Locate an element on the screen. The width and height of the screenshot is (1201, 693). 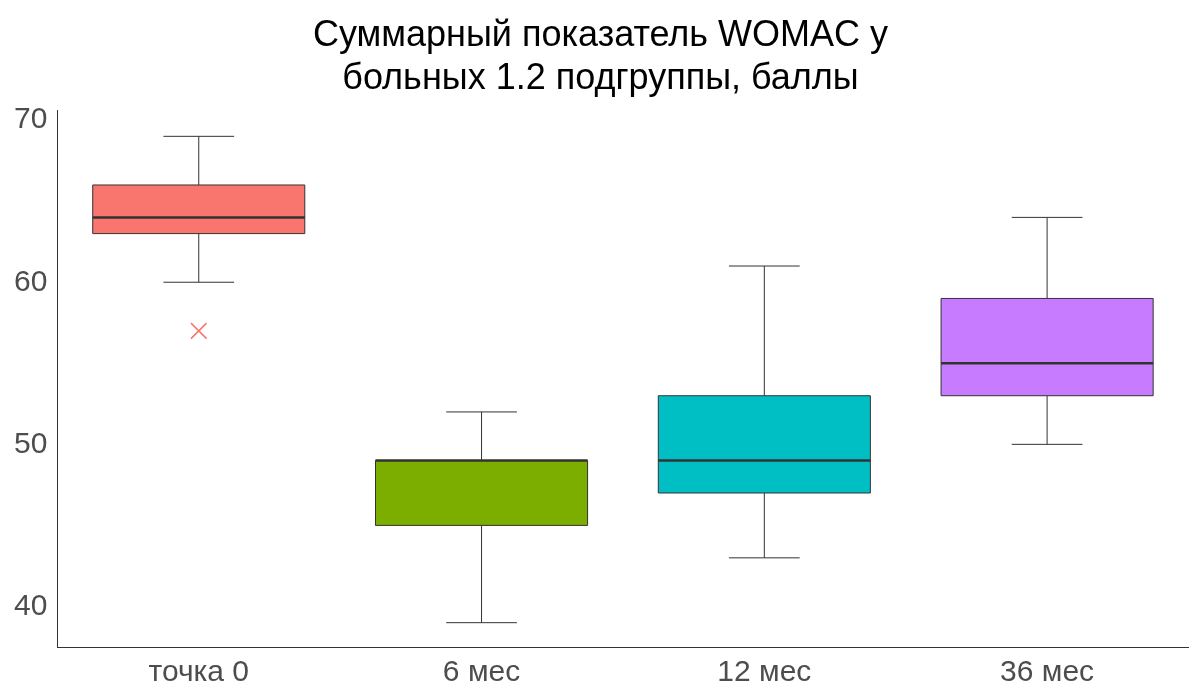
x-tick-label: 12 мес is located at coordinates (764, 671).